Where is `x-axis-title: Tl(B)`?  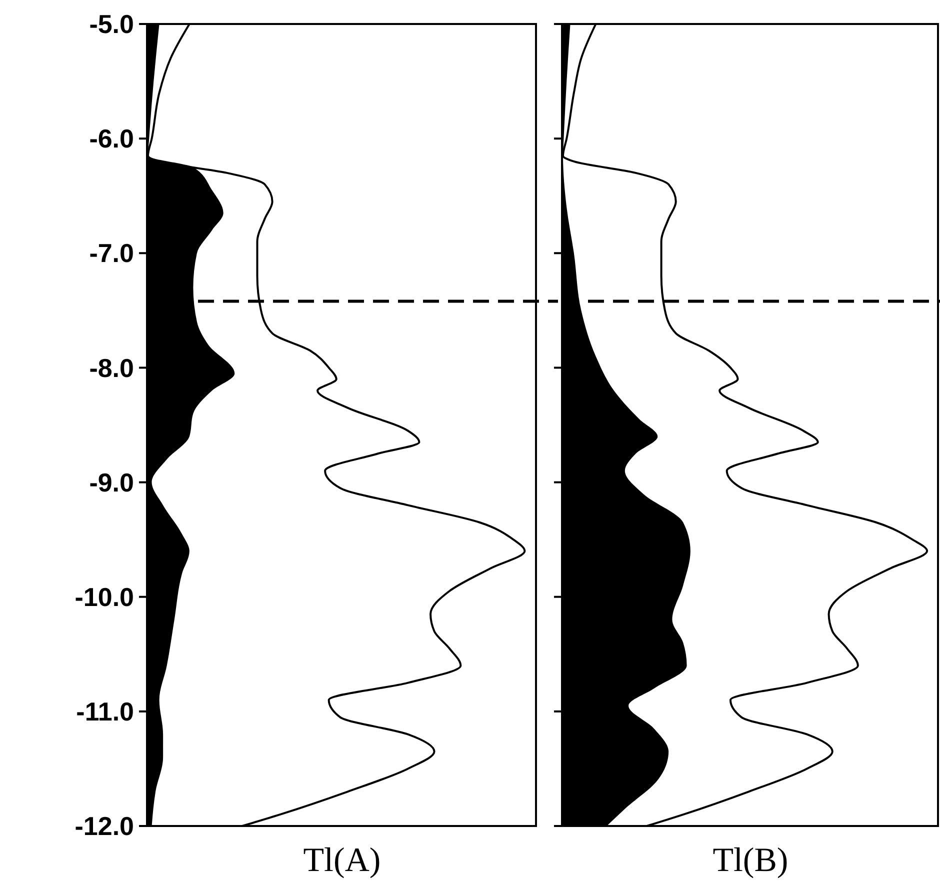
x-axis-title: Tl(B) is located at coordinates (750, 860).